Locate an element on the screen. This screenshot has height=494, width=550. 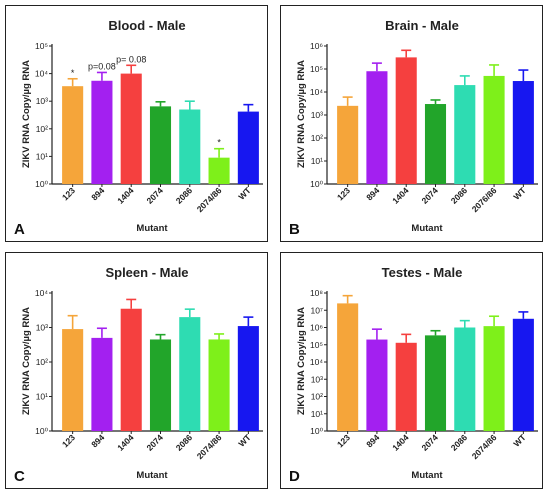
x-tick-label: 2076/86 is located at coordinates (484, 199).